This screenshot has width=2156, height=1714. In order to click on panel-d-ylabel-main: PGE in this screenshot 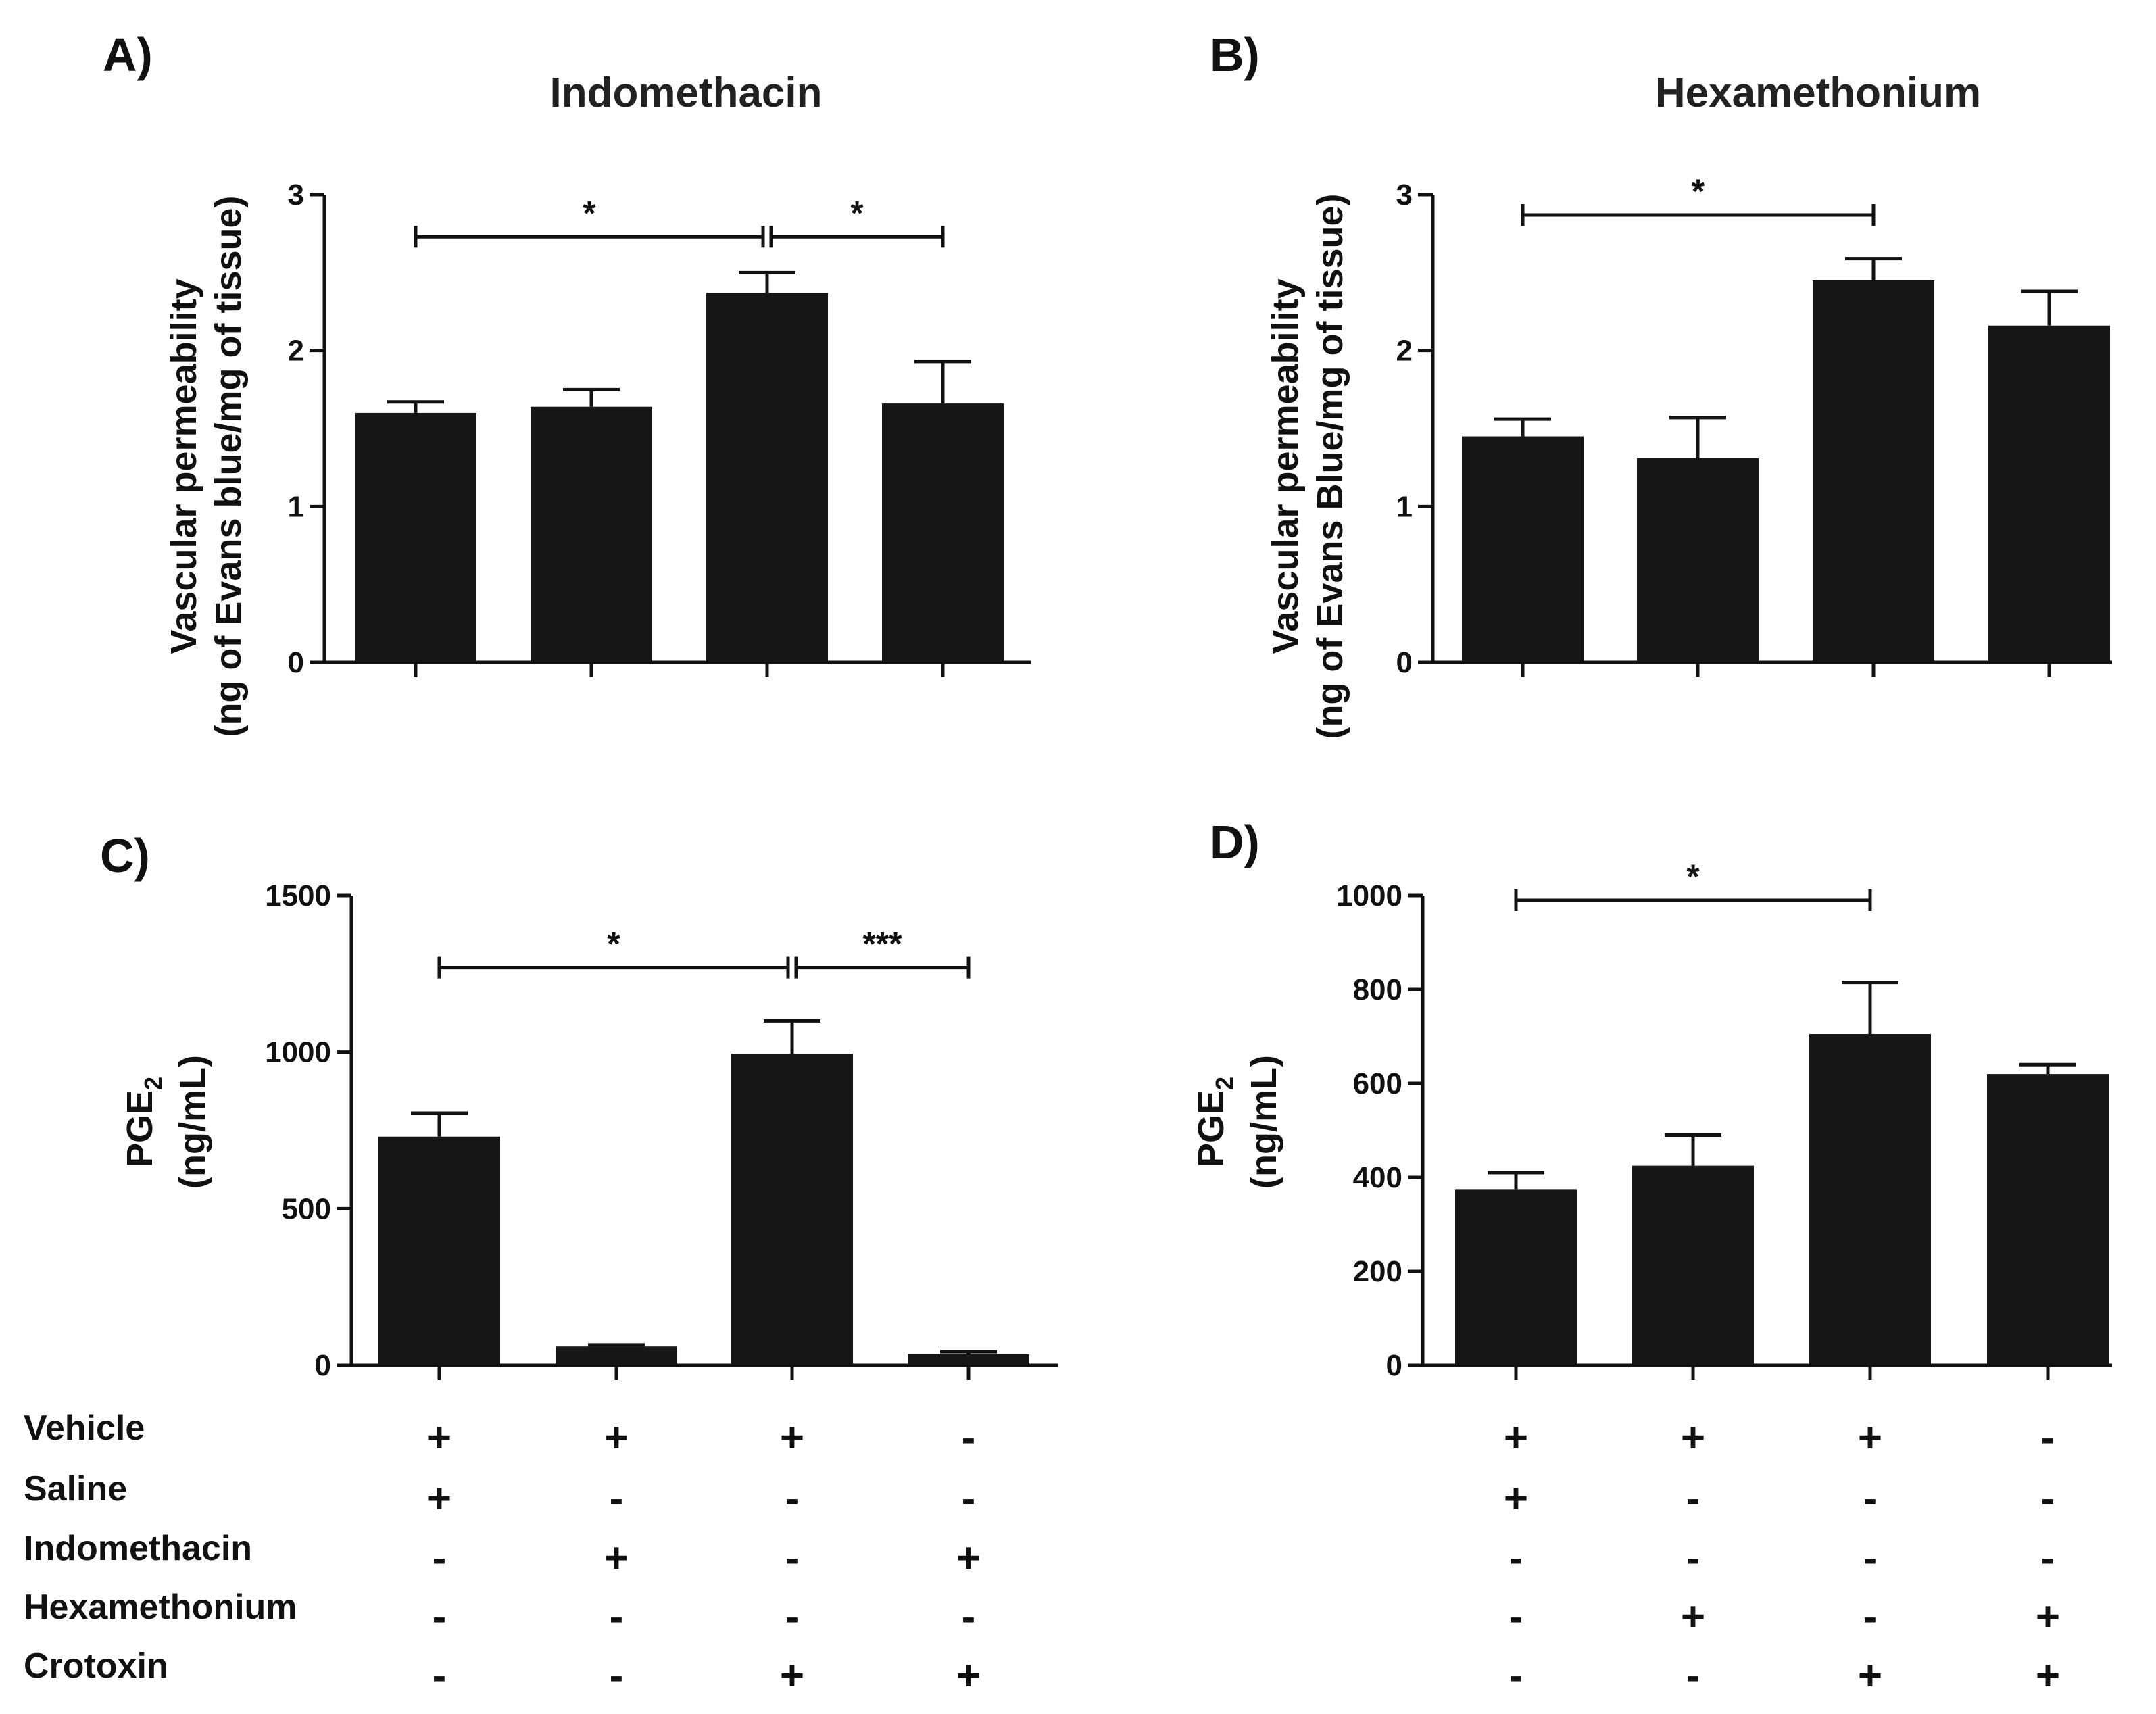, I will do `click(1211, 1128)`.